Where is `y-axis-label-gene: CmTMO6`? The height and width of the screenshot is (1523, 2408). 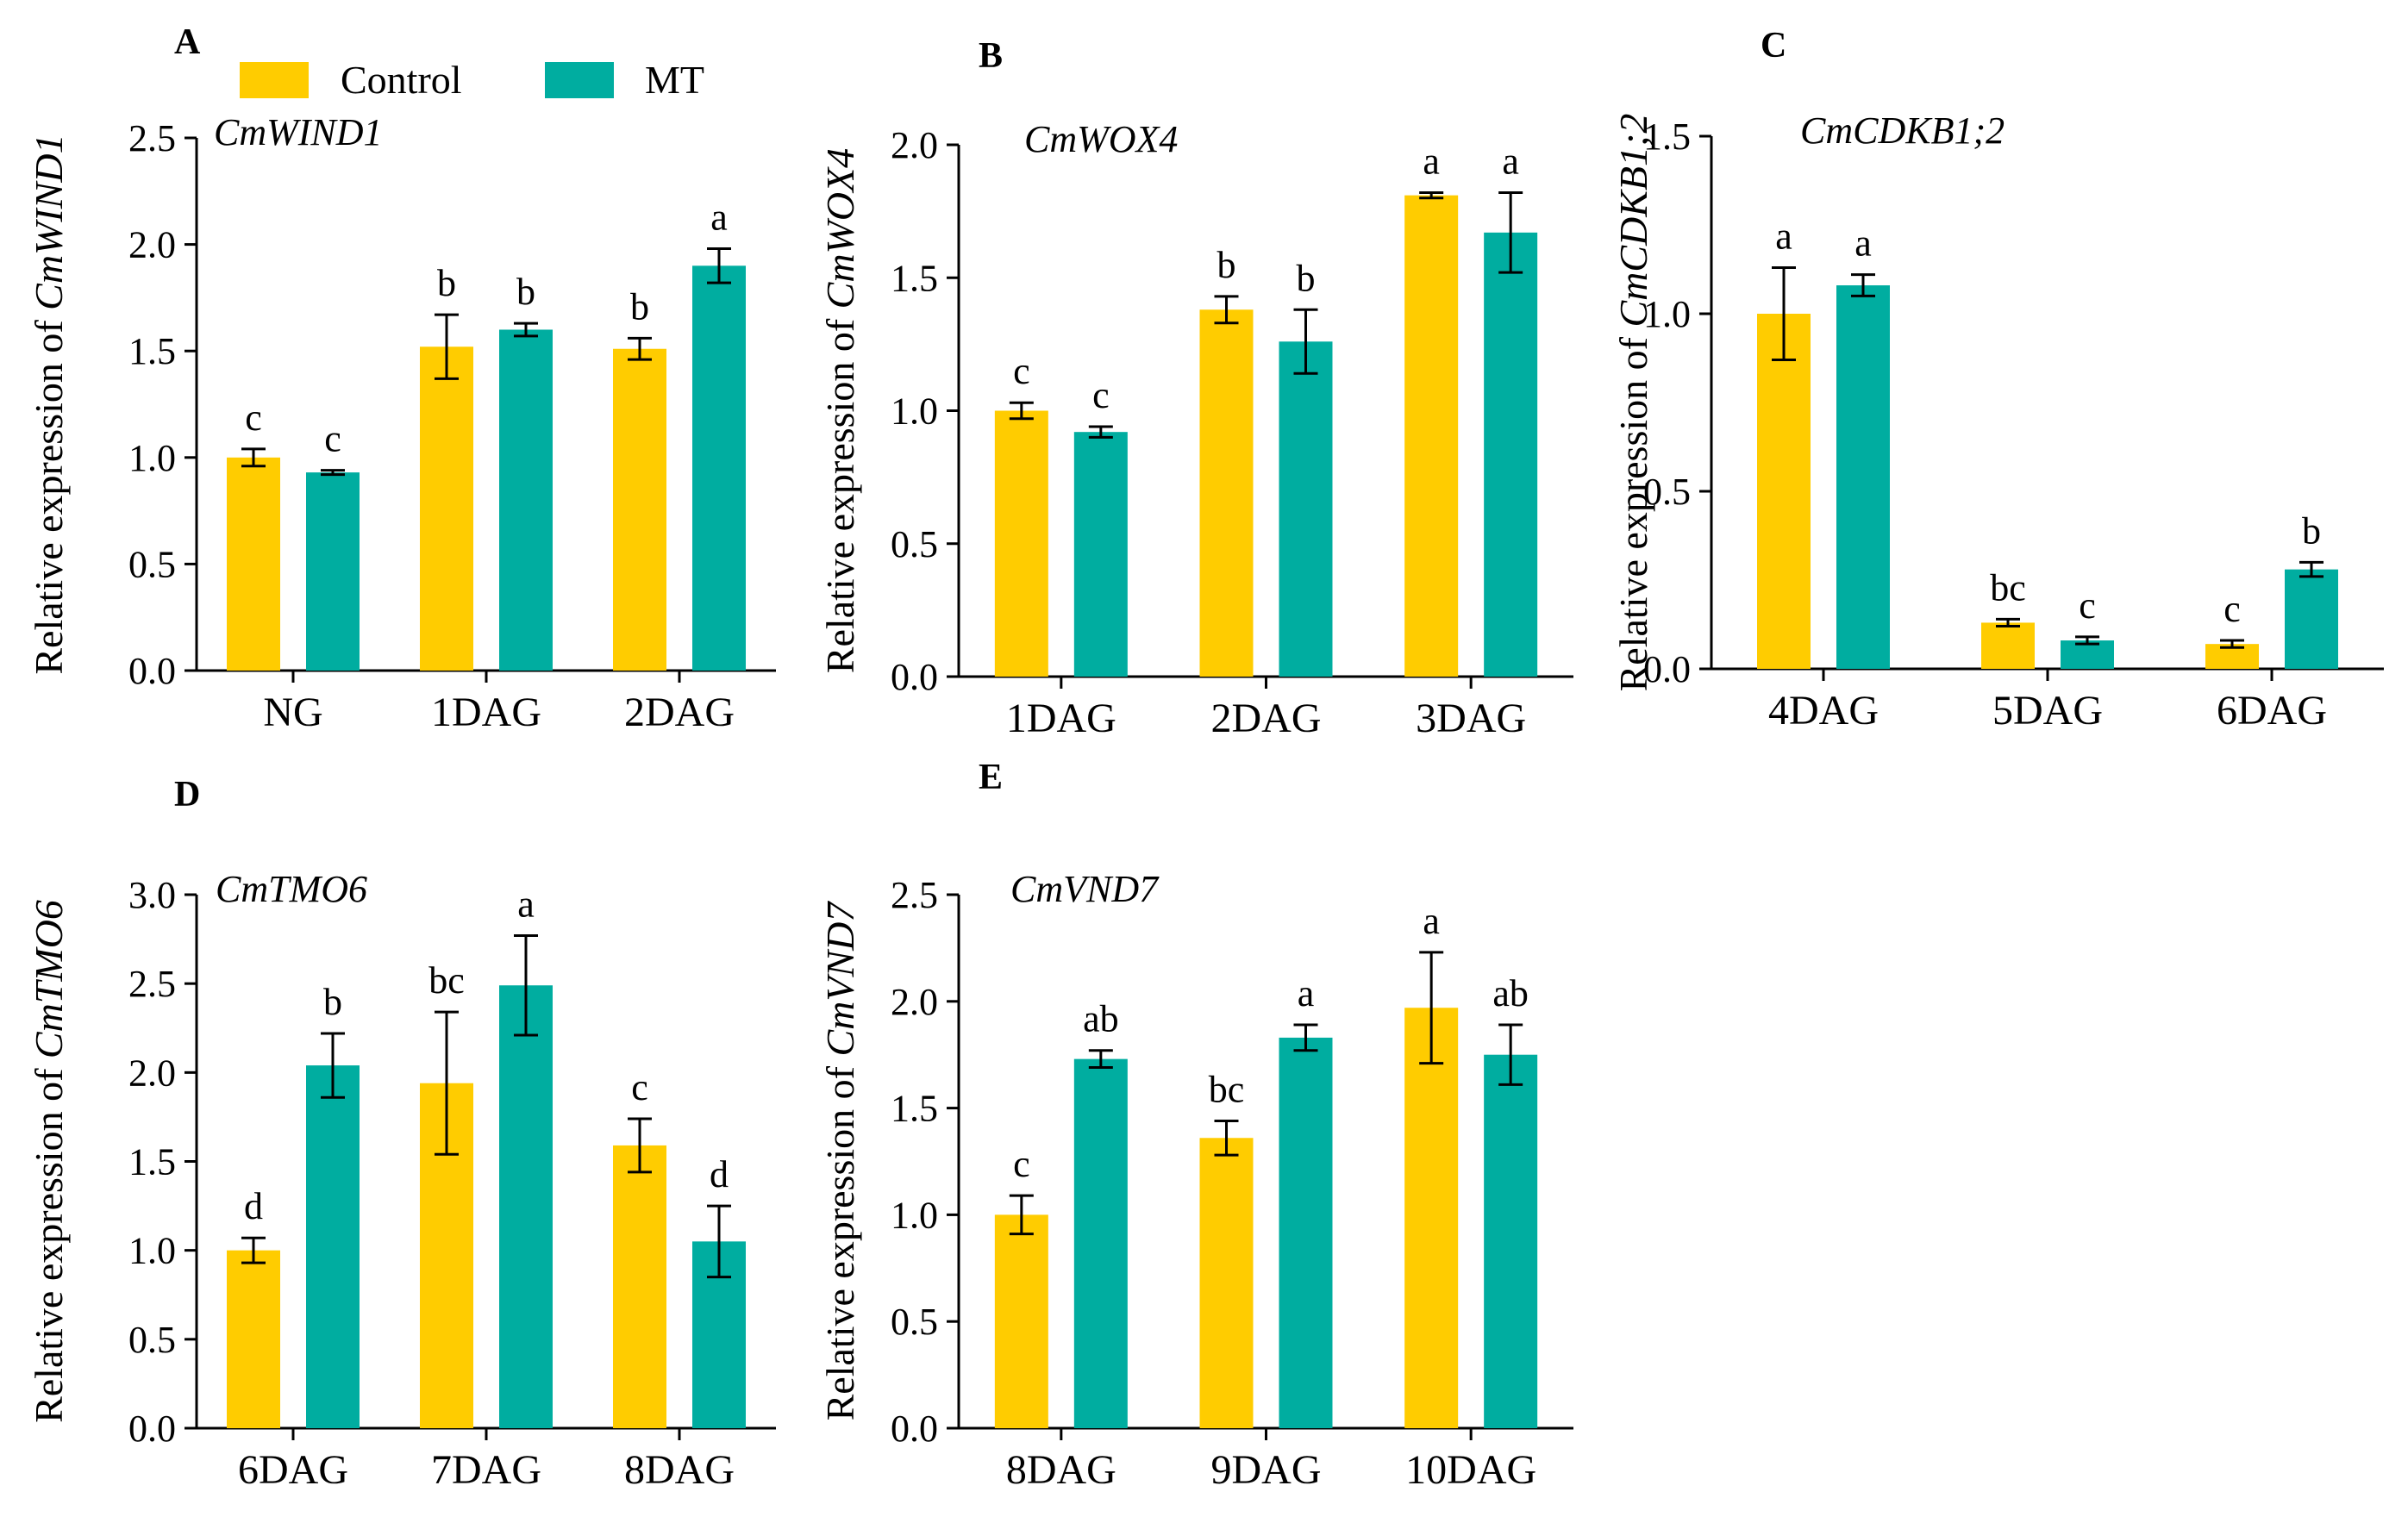
y-axis-label-gene: CmTMO6 is located at coordinates (49, 979).